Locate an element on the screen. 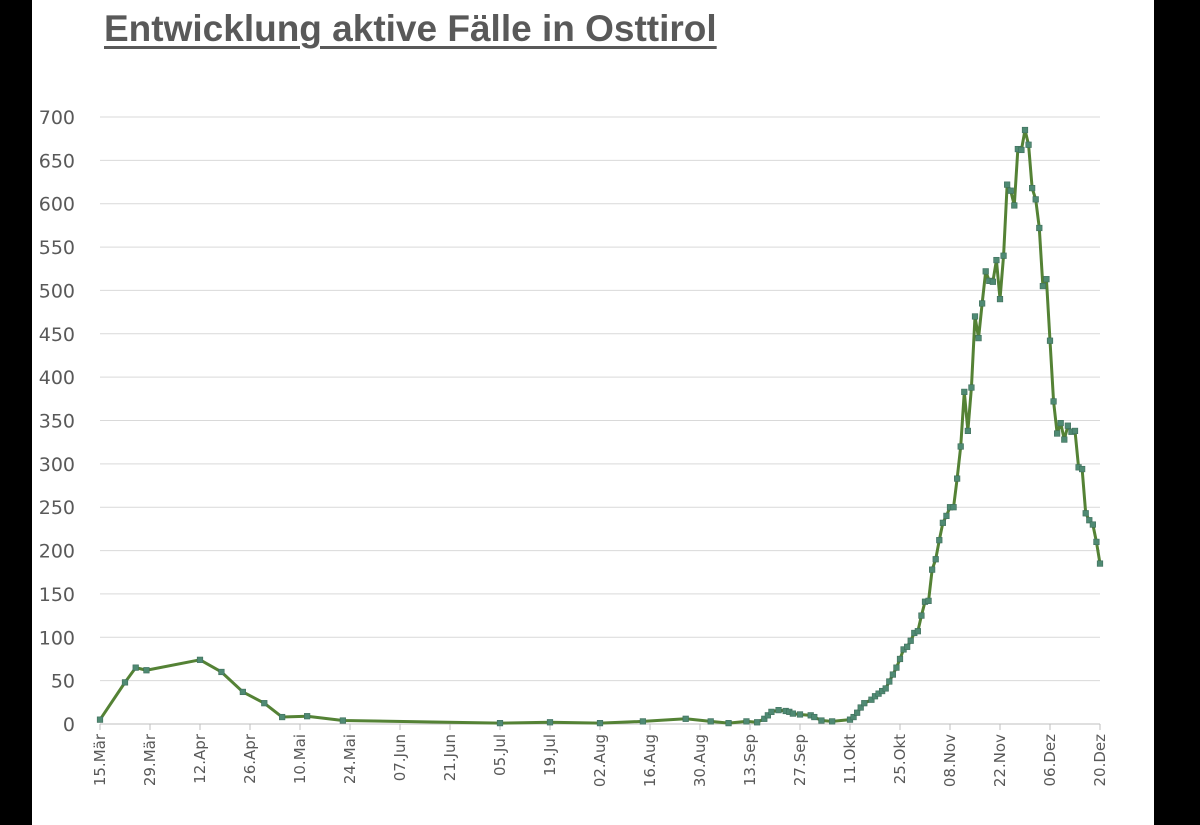 This screenshot has width=1200, height=825. x-tick-label-20: 20.Dez is located at coordinates (1100, 760).